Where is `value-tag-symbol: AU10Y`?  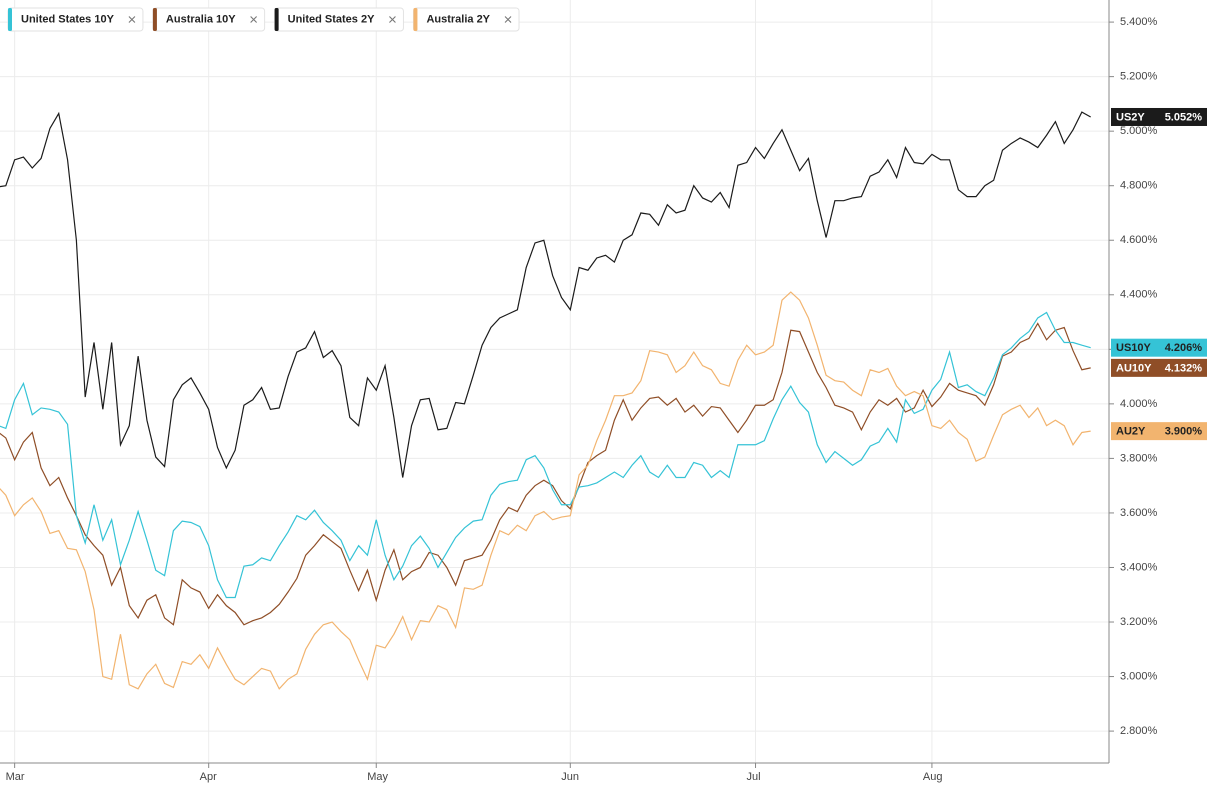
value-tag-symbol: AU10Y is located at coordinates (1134, 368).